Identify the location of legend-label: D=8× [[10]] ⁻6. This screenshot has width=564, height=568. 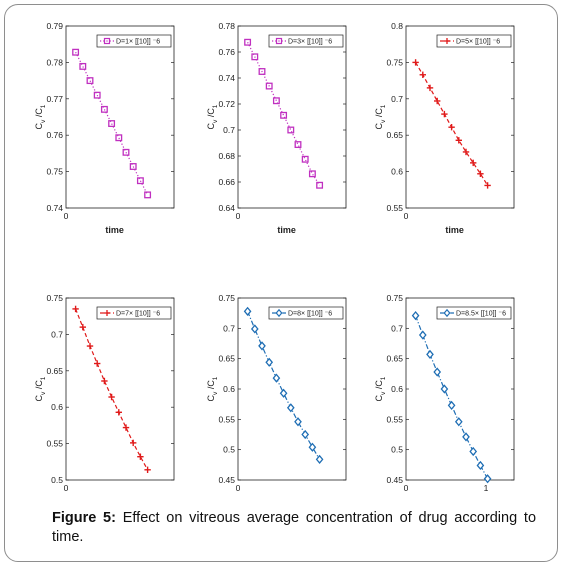
(310, 314).